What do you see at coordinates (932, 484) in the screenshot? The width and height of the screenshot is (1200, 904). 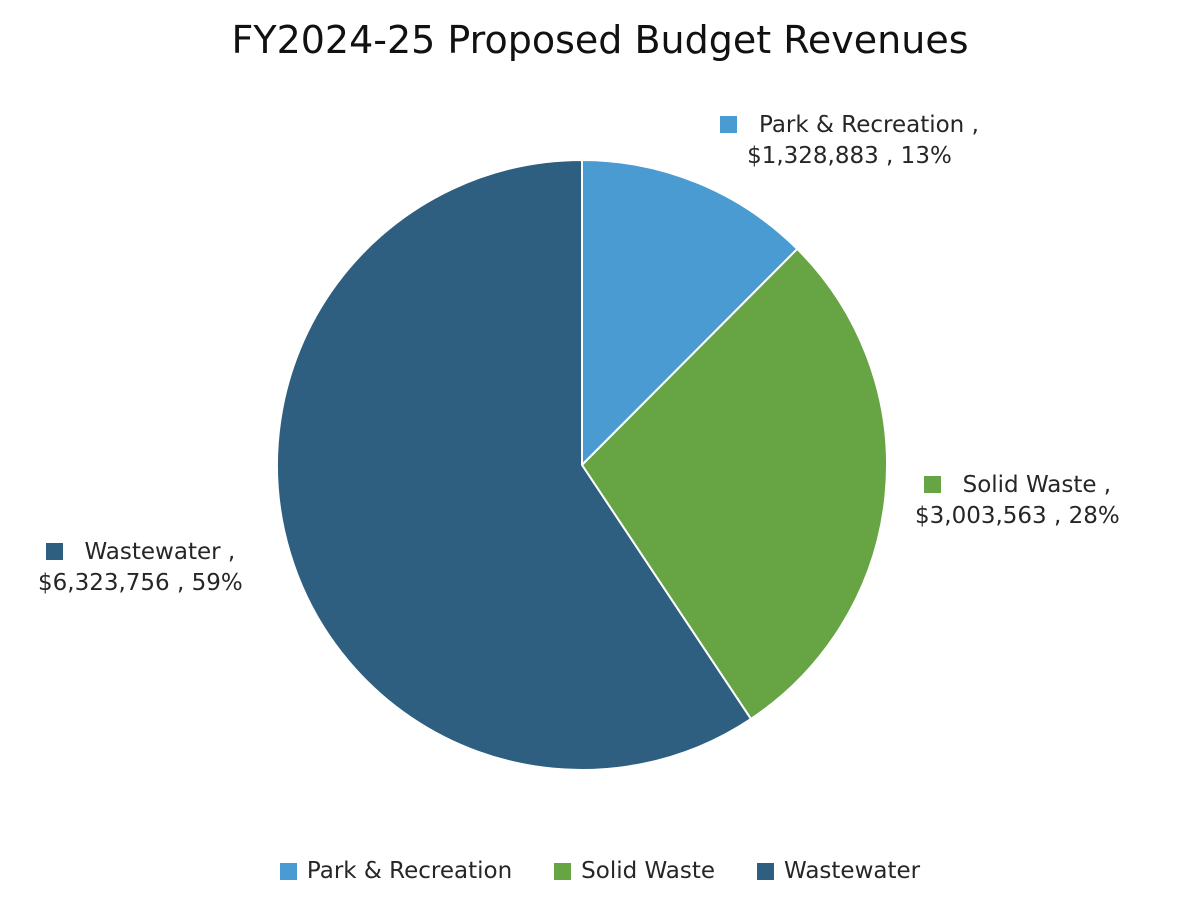 I see `data-label-swatch-solid-waste` at bounding box center [932, 484].